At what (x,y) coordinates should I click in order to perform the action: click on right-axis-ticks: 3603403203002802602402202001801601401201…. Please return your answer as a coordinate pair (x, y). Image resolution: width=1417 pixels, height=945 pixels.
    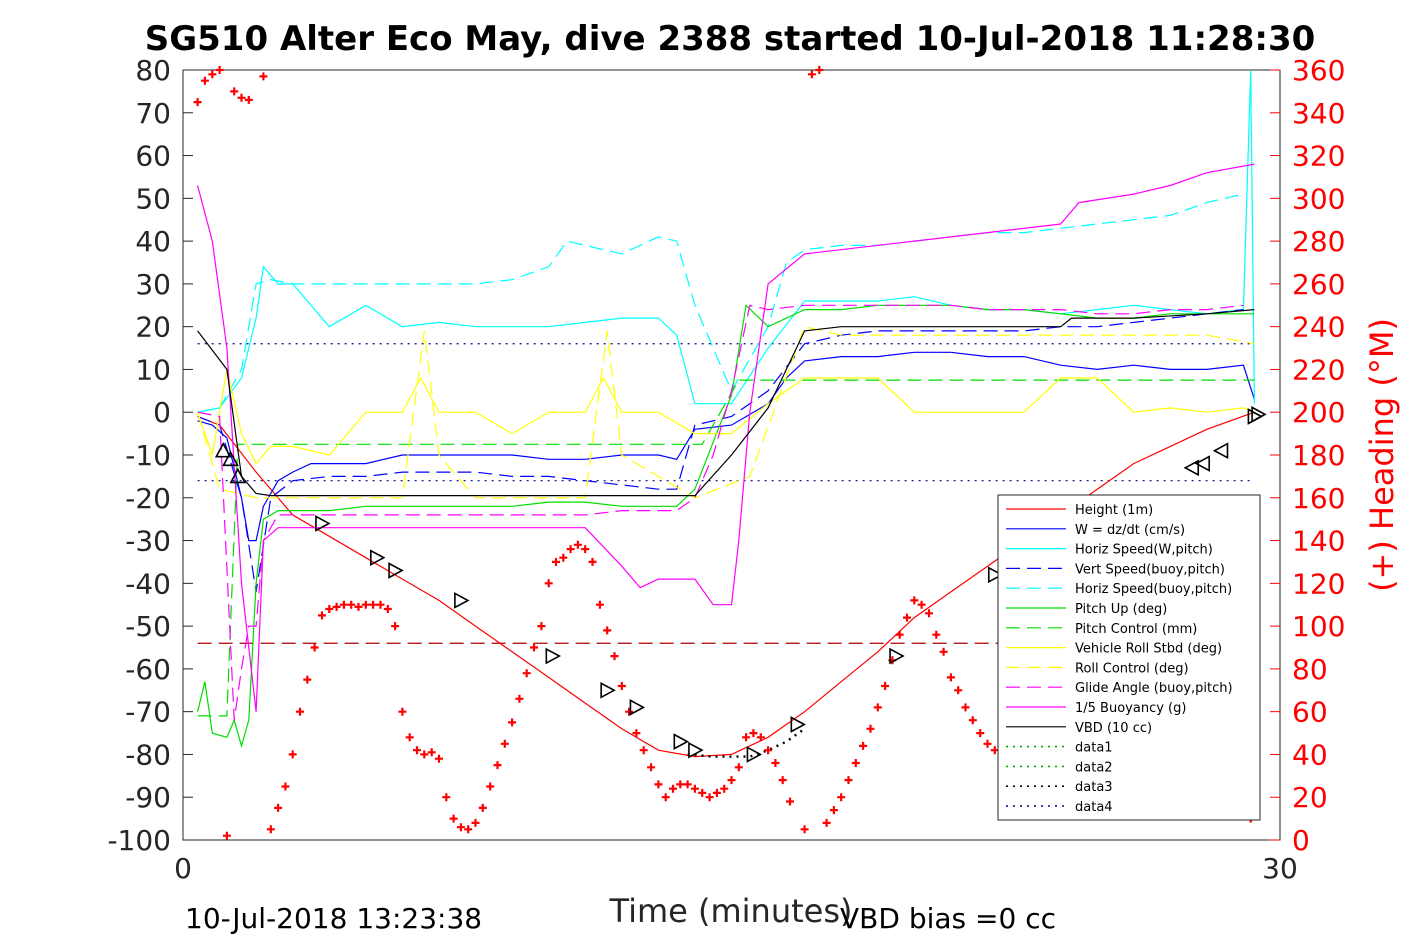
    Looking at the image, I should click on (1307, 455).